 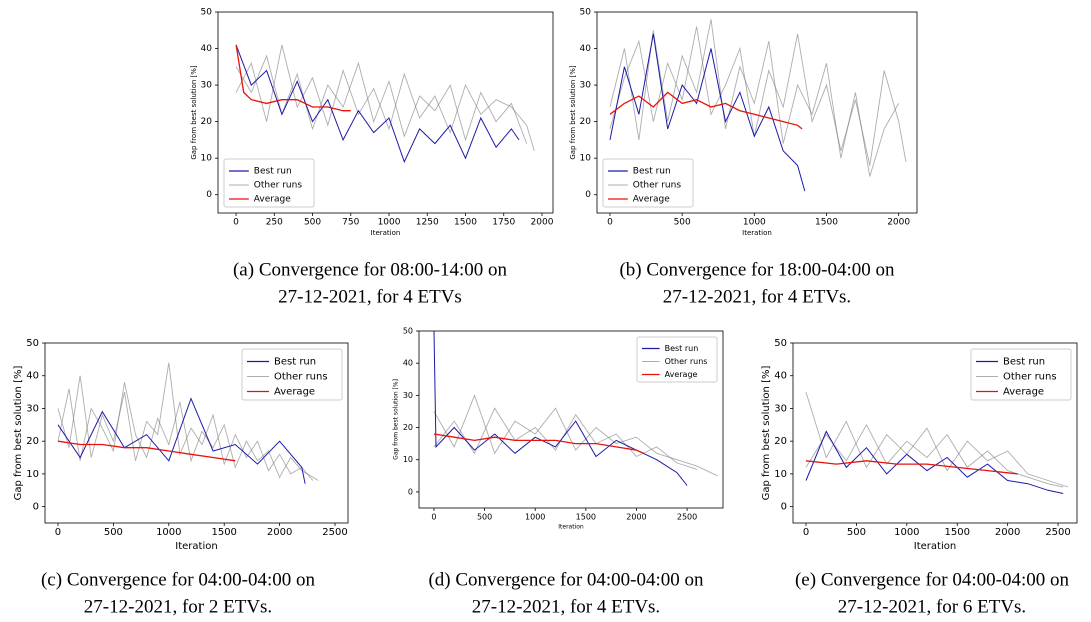 I want to click on x-tick-label: 1250, so click(x=427, y=223).